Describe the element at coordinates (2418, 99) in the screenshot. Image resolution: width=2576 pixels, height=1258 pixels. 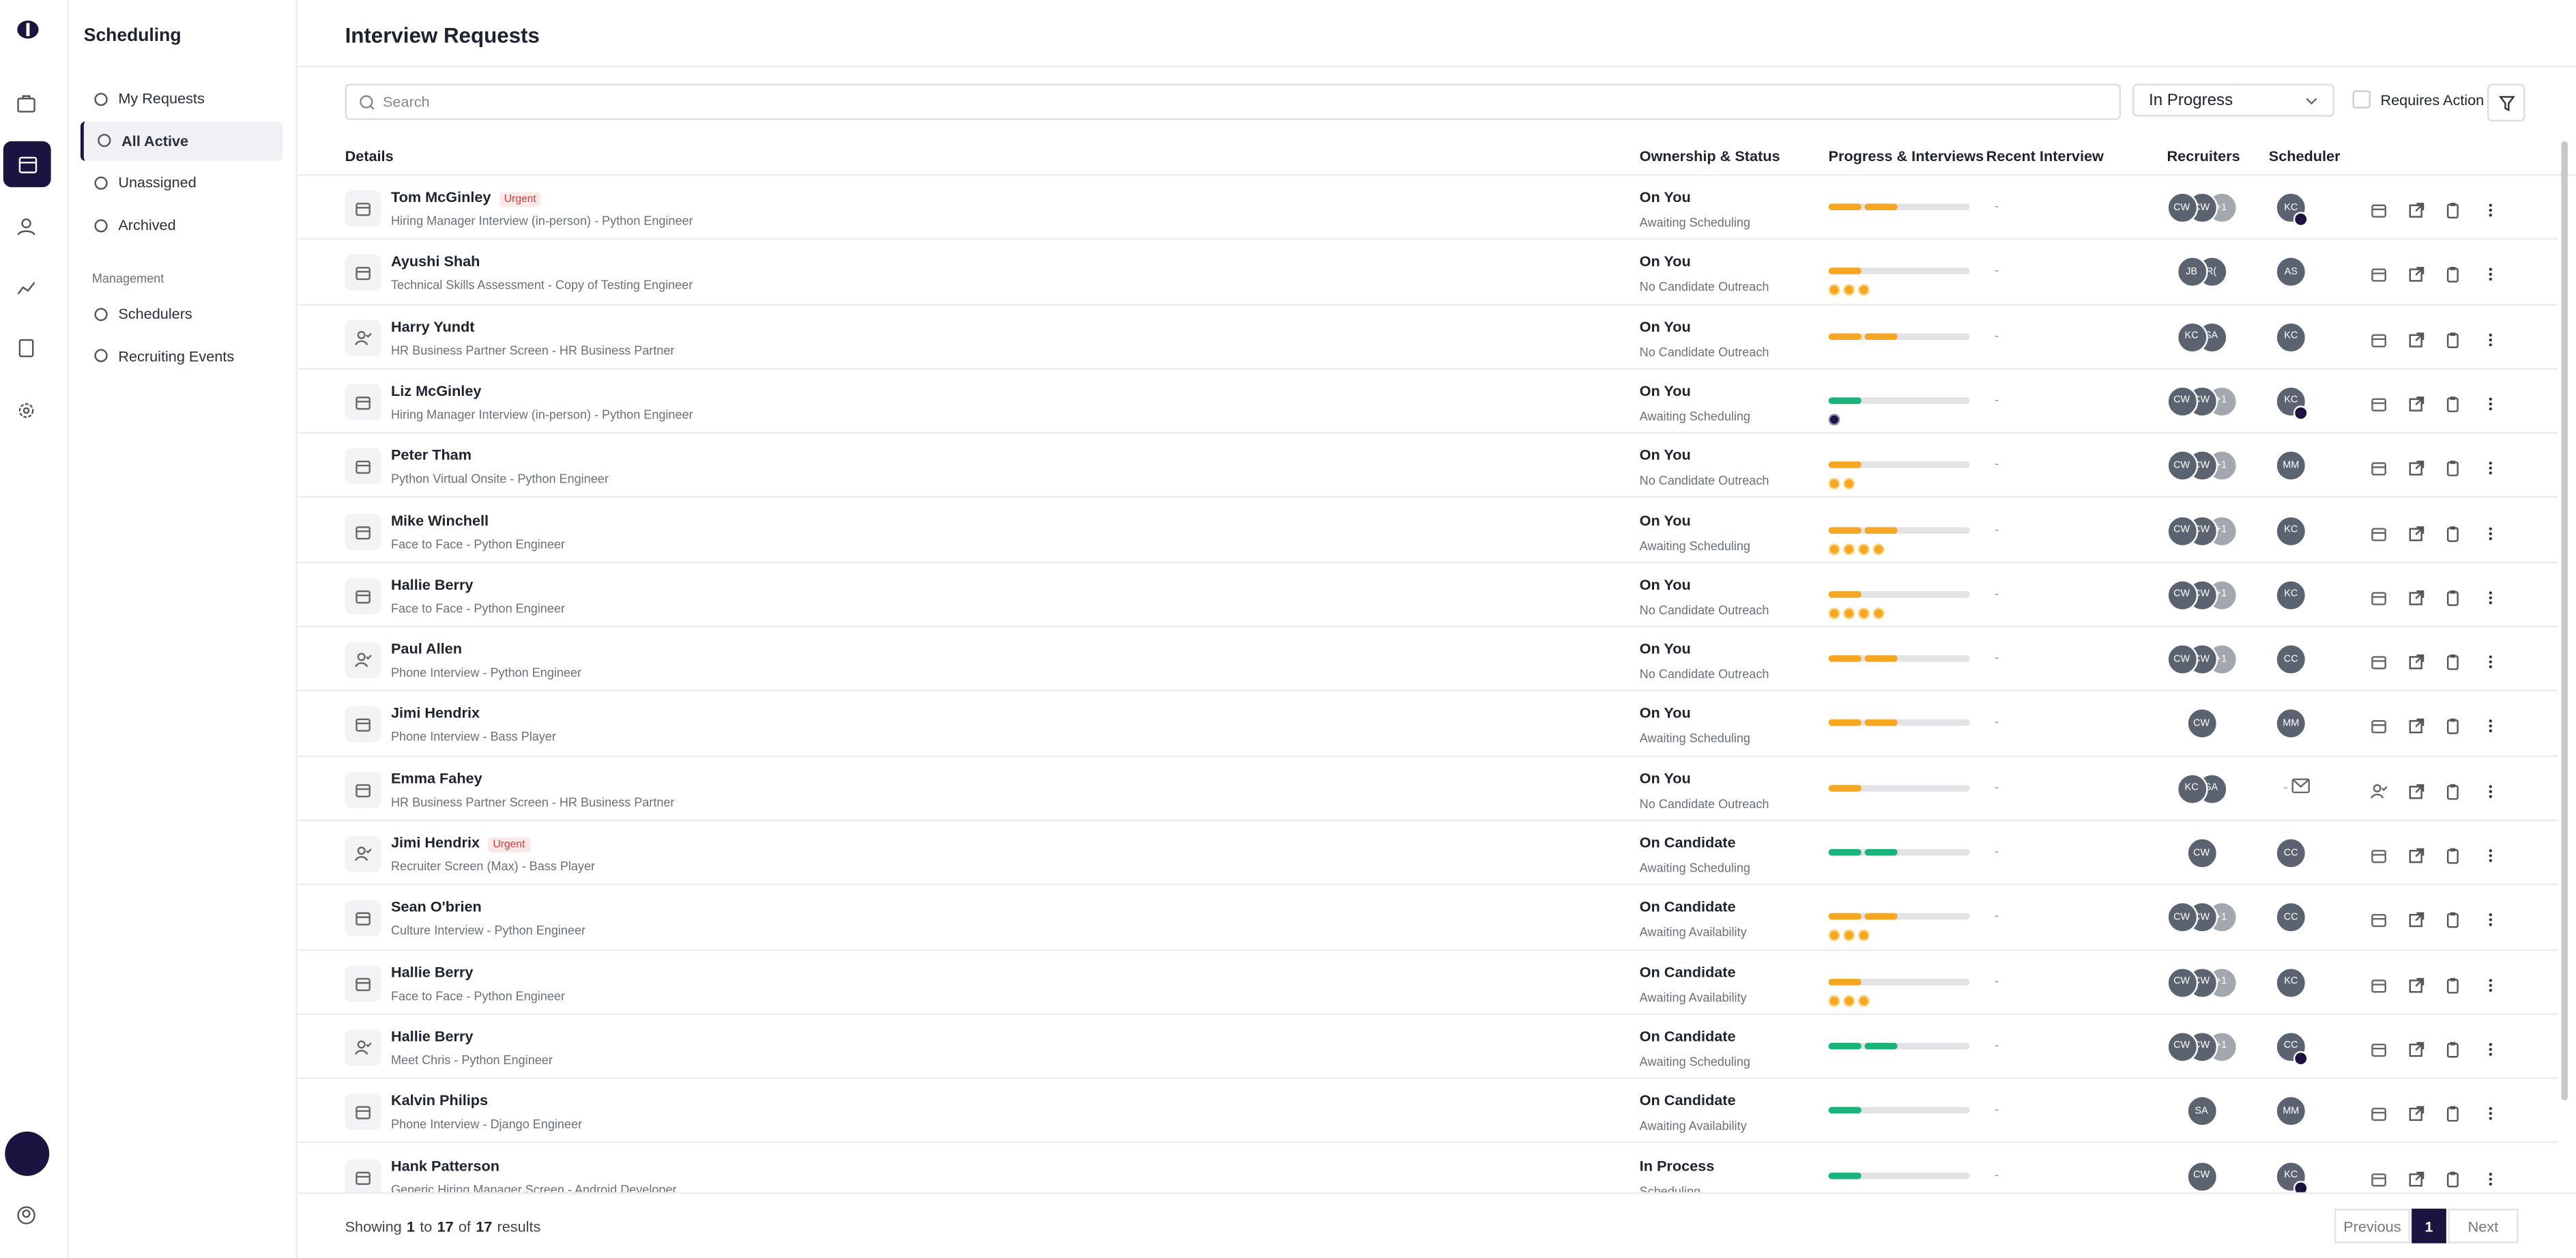
I see `requires-action: Requires Action` at that location.